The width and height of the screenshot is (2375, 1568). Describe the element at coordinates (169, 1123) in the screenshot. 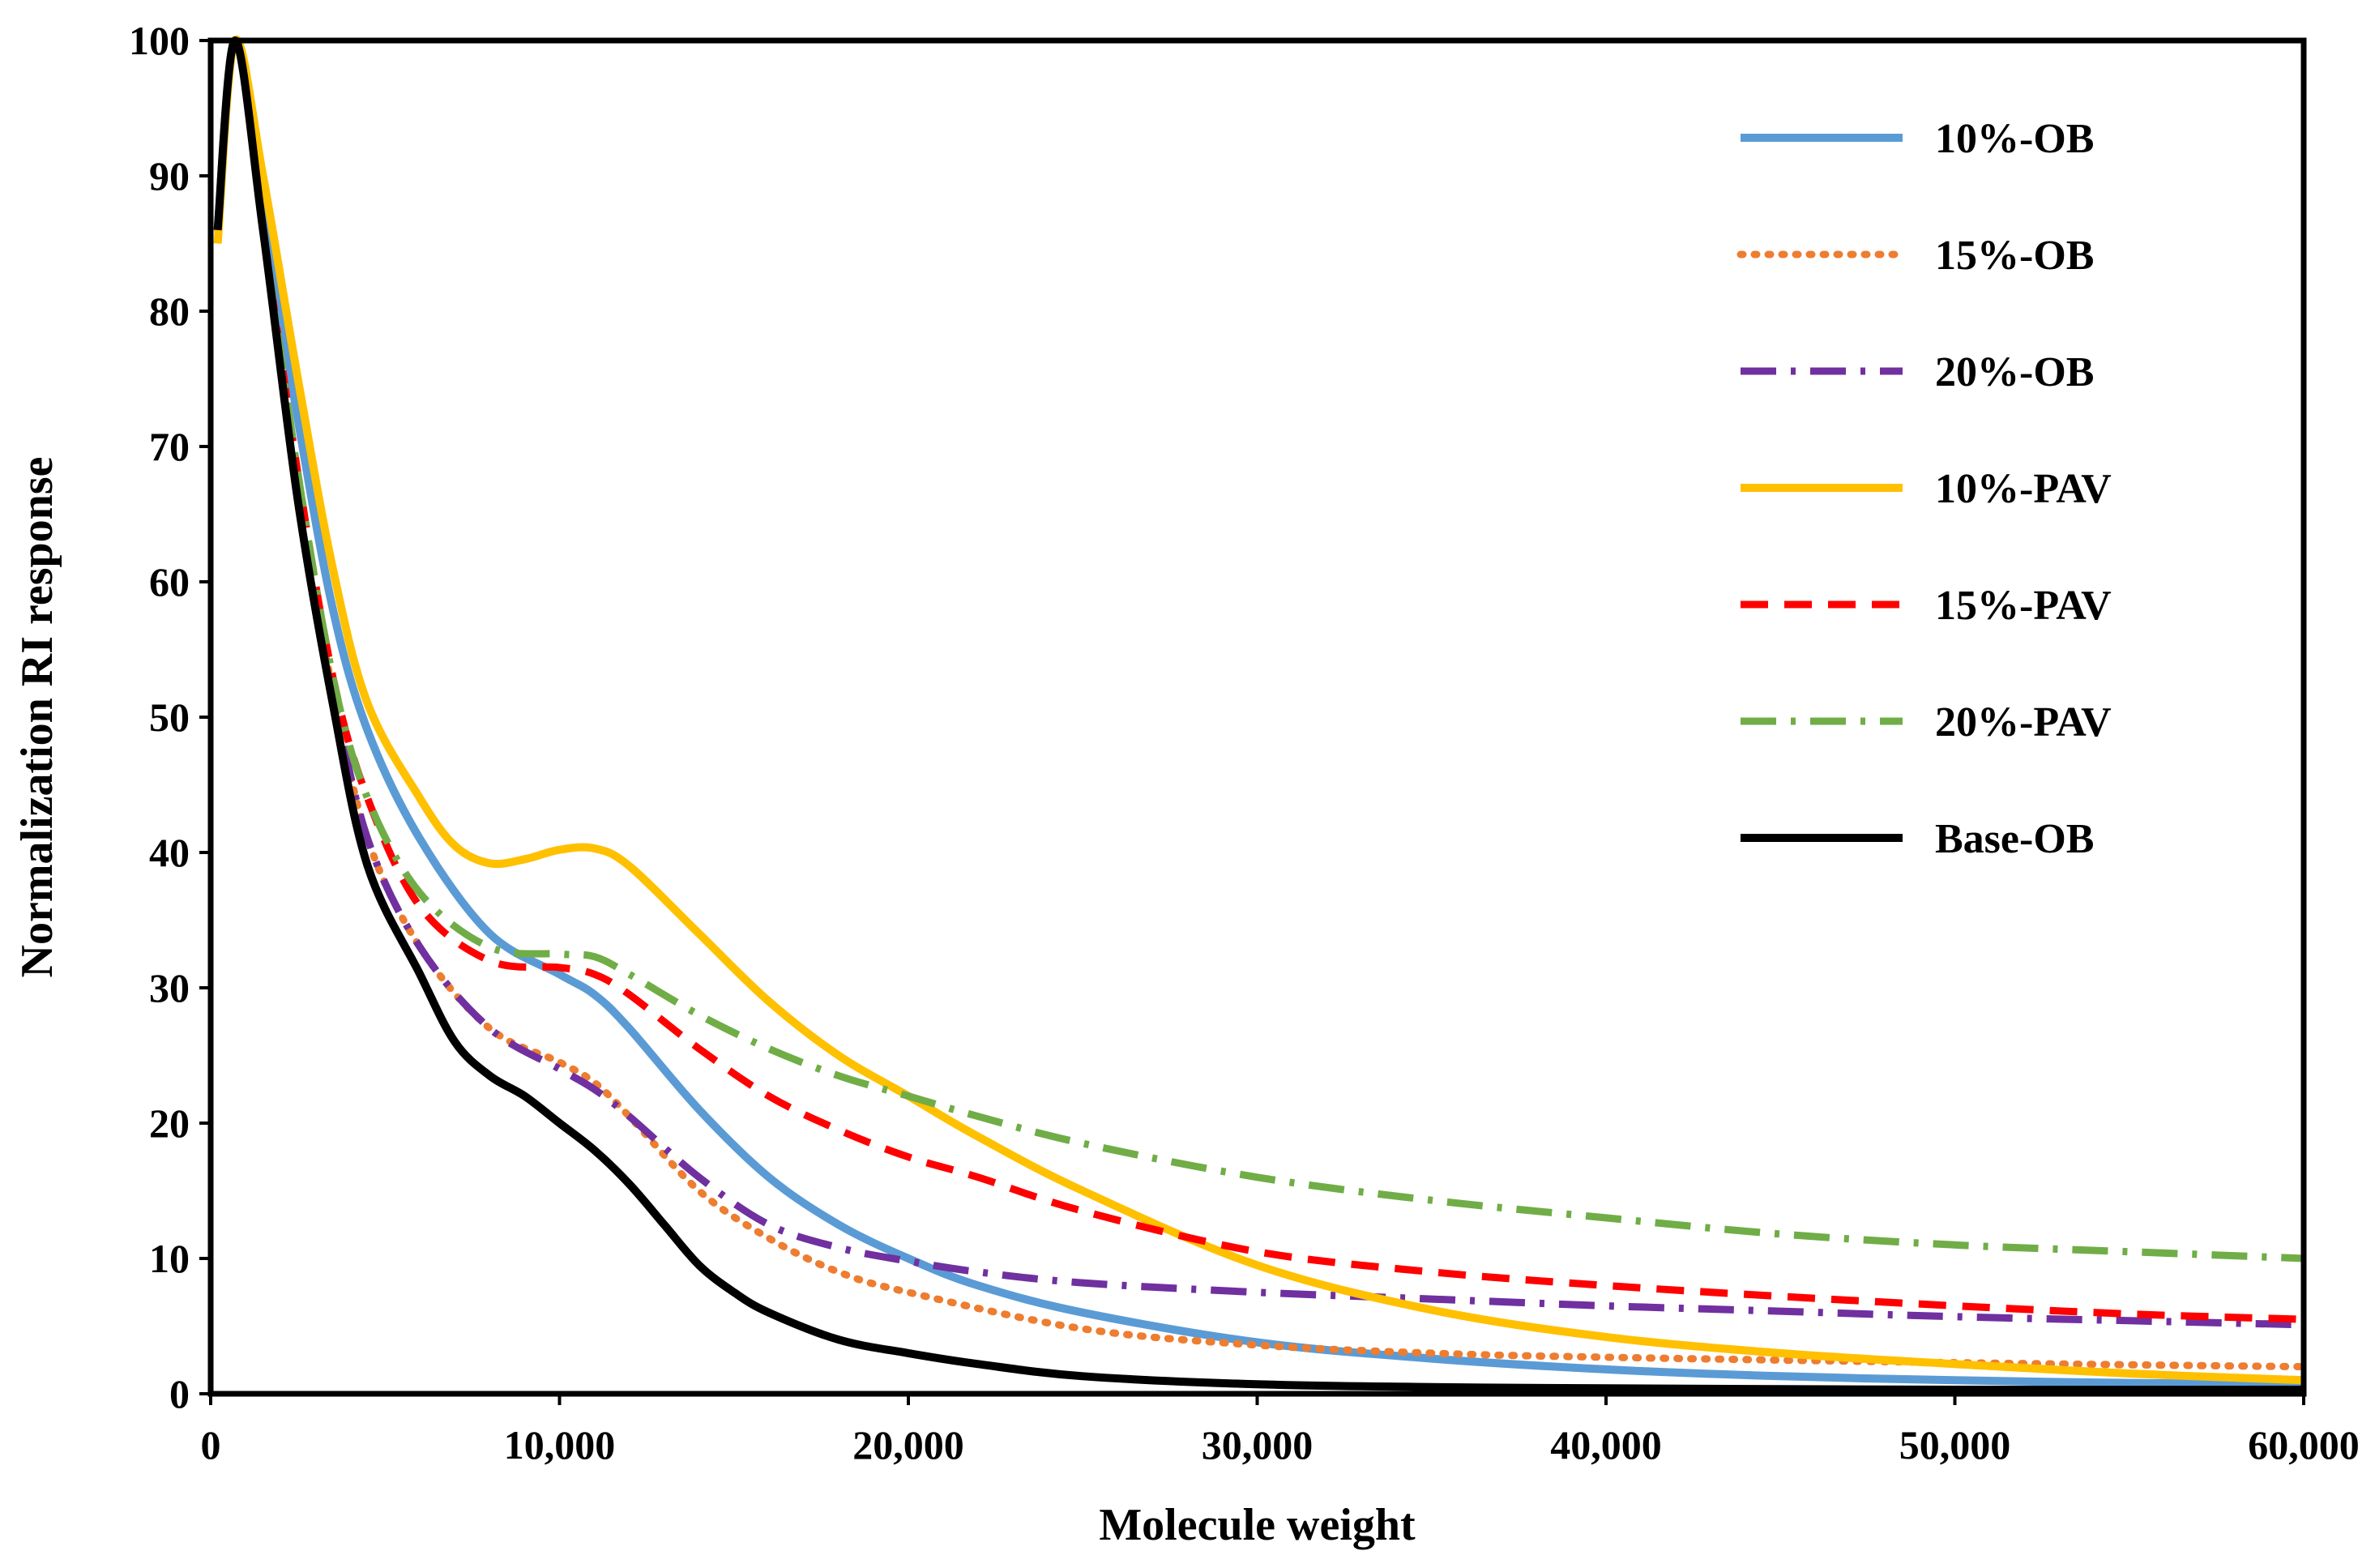

I see `y-tick-label: 20` at that location.